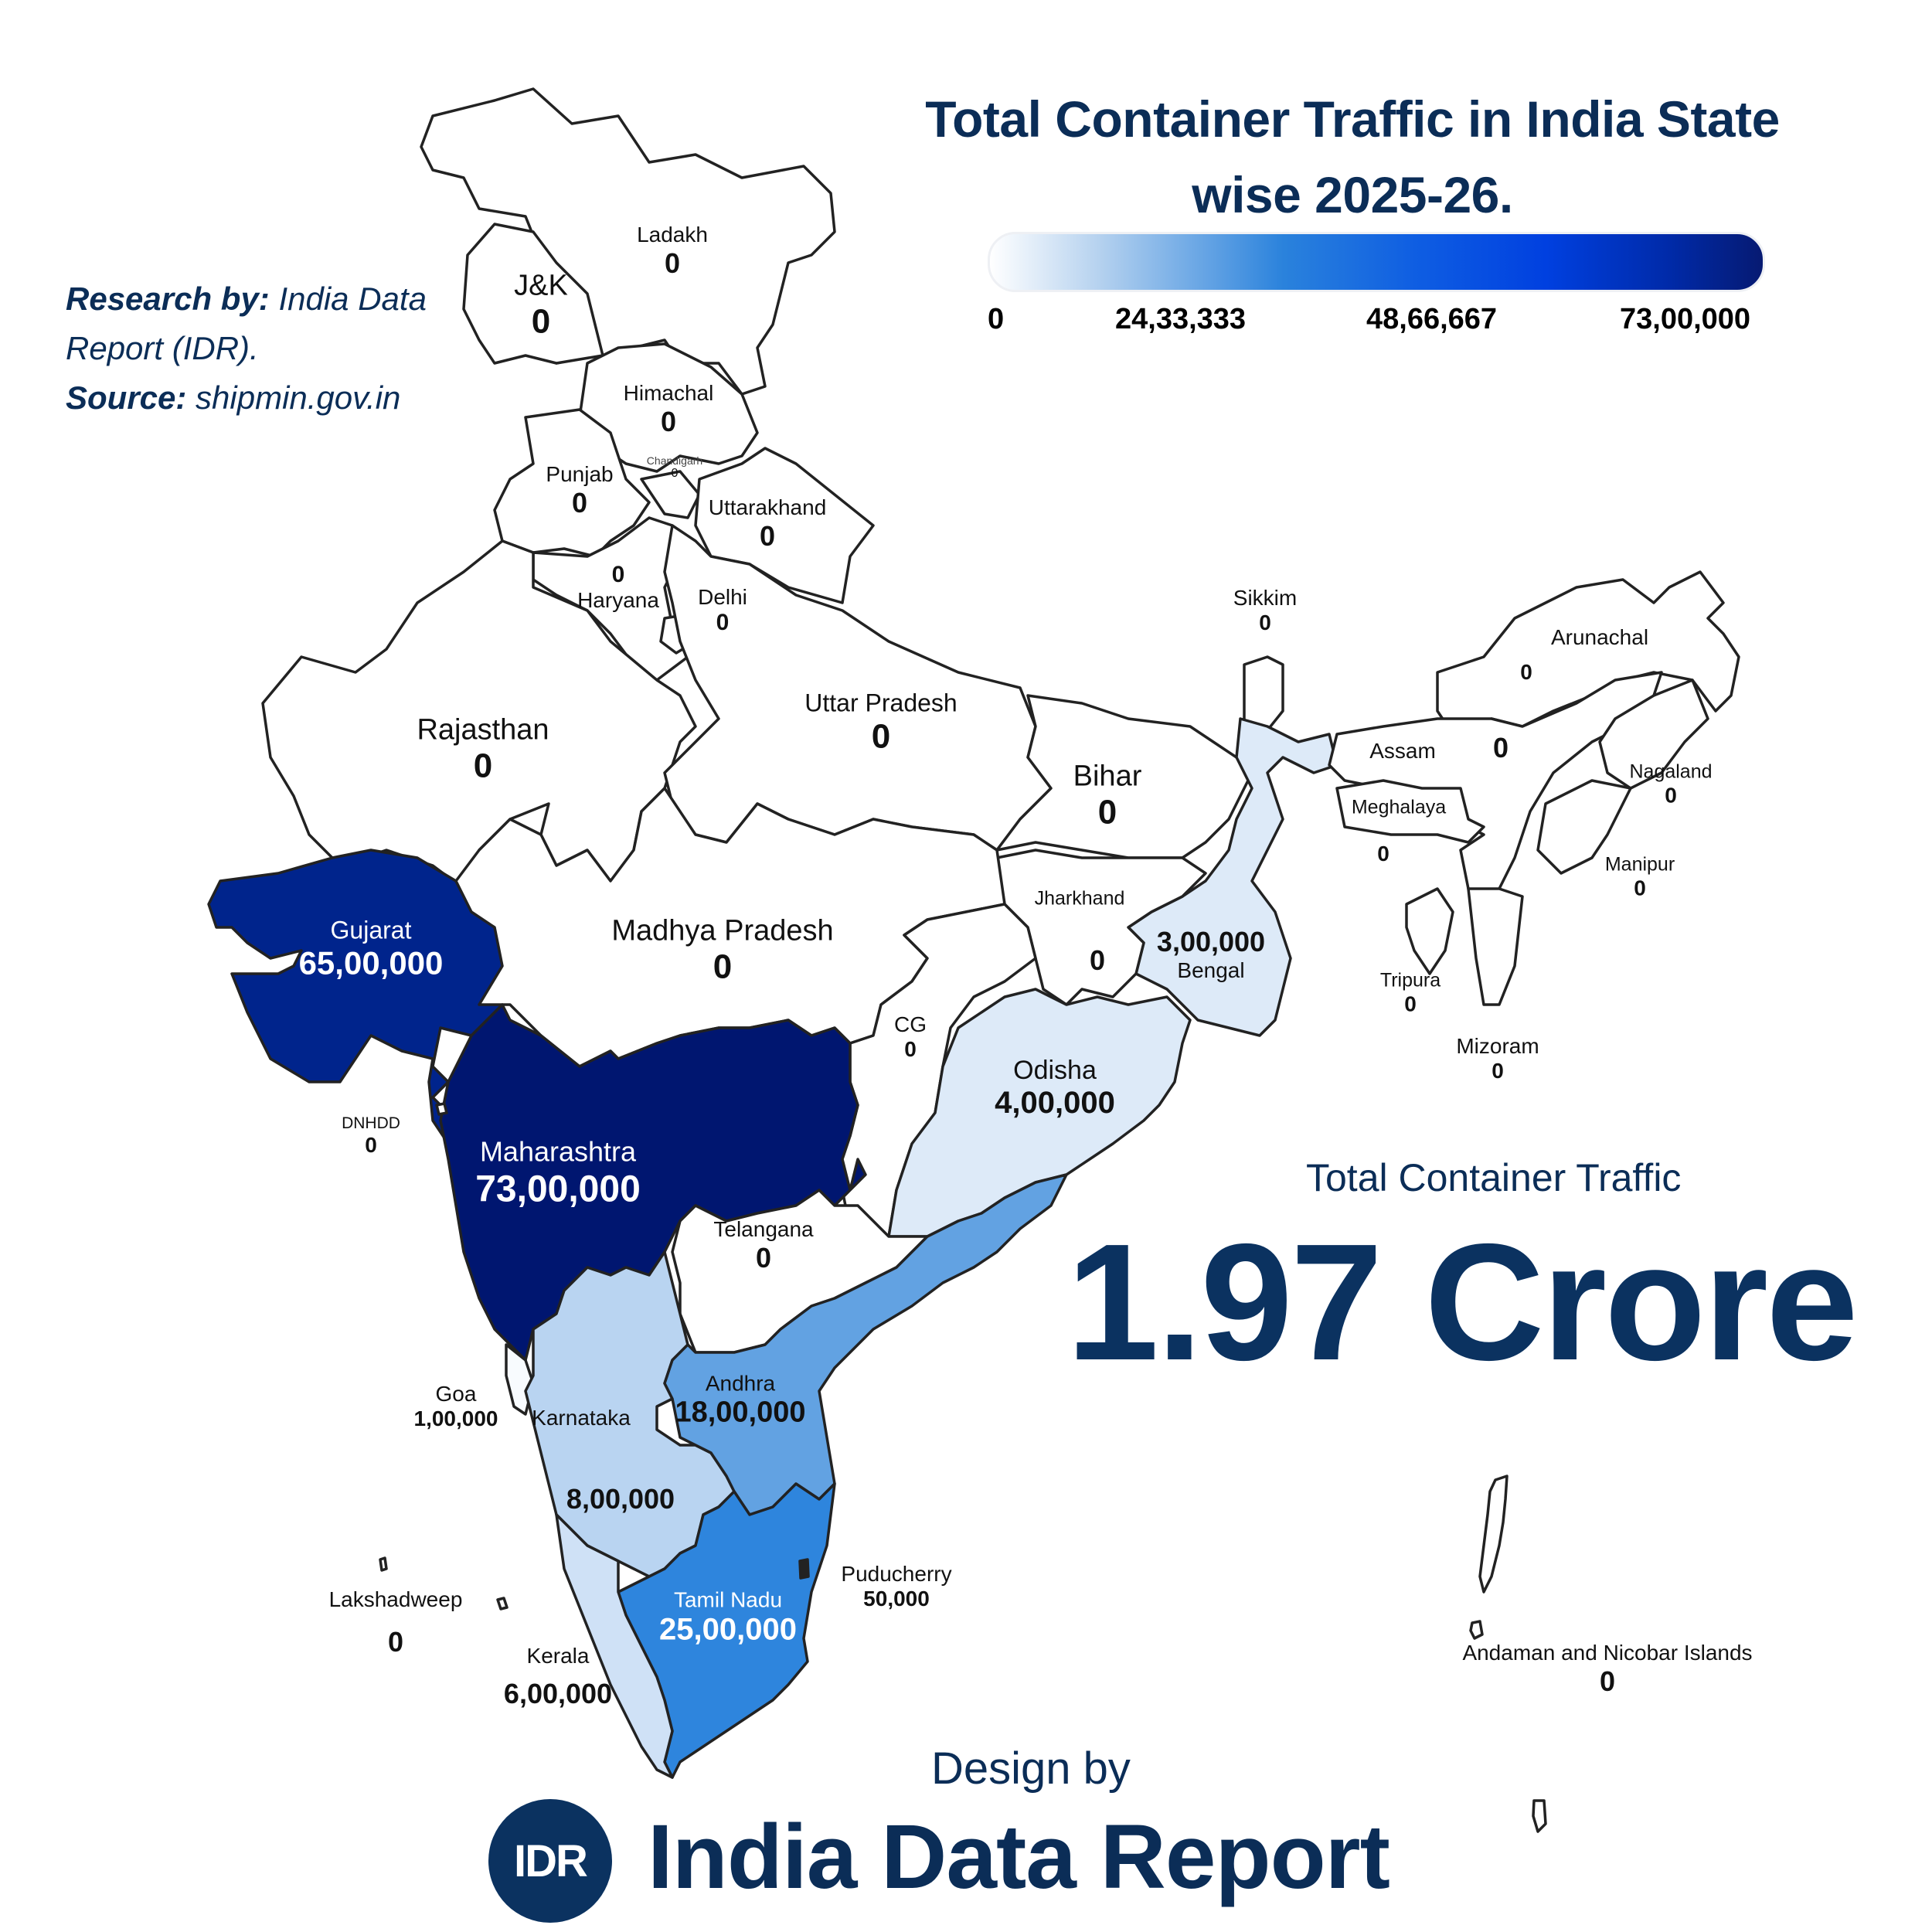 This screenshot has height=1932, width=1932. What do you see at coordinates (741, 1400) in the screenshot?
I see `label-andhra: Andhra 18,00,000` at bounding box center [741, 1400].